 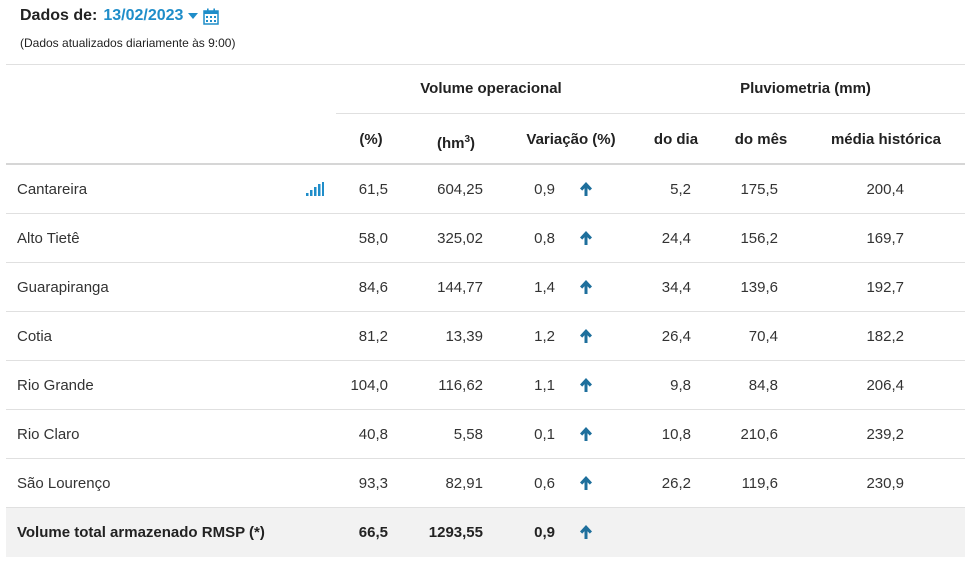 I want to click on hm3-value: 5,58, so click(x=468, y=434).